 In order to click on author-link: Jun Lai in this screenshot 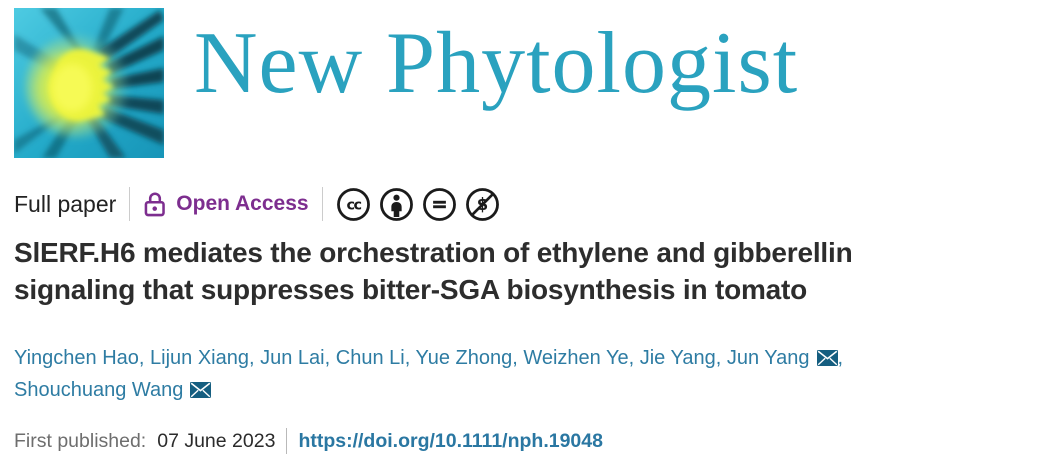, I will do `click(292, 358)`.